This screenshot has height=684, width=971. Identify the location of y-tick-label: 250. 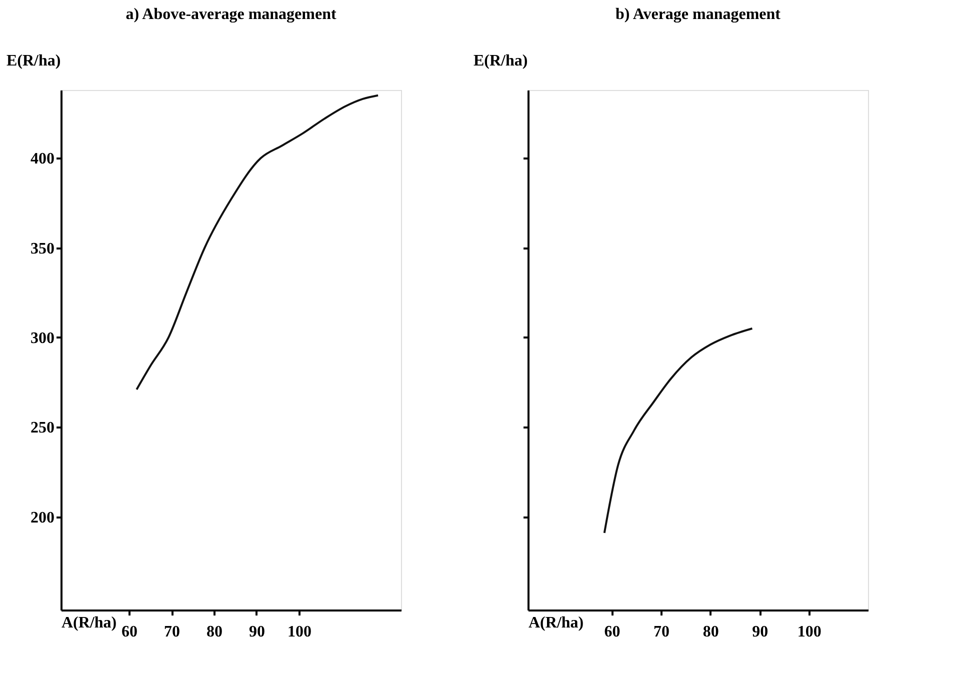
(42, 428).